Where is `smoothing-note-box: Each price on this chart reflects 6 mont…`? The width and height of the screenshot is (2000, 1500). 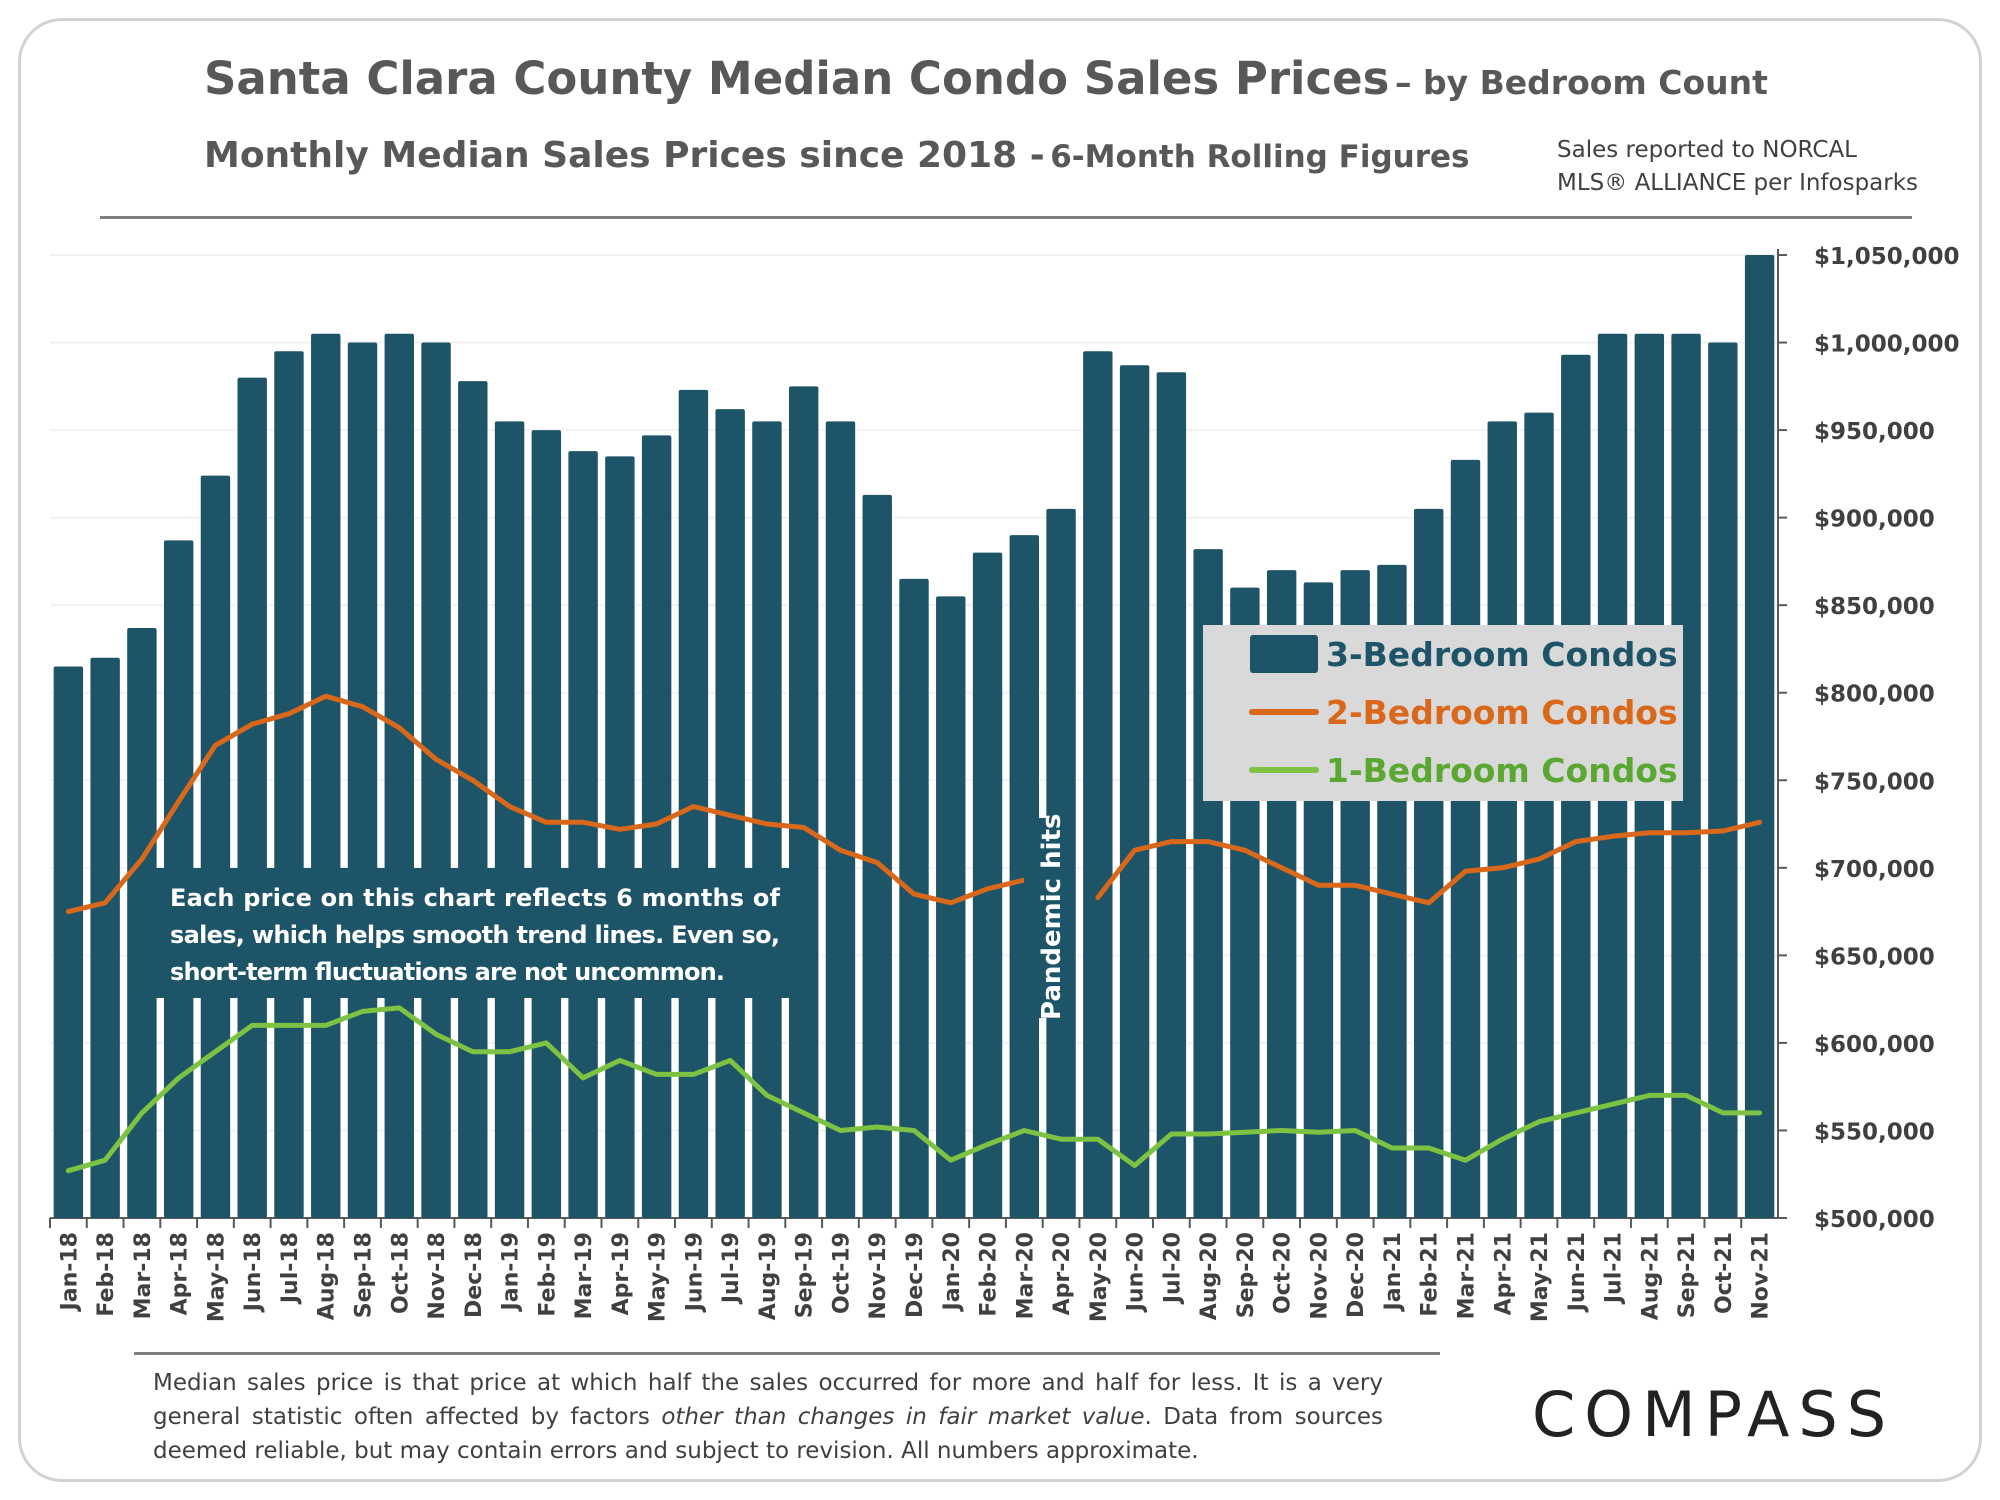
smoothing-note-box: Each price on this chart reflects 6 mont… is located at coordinates (475, 933).